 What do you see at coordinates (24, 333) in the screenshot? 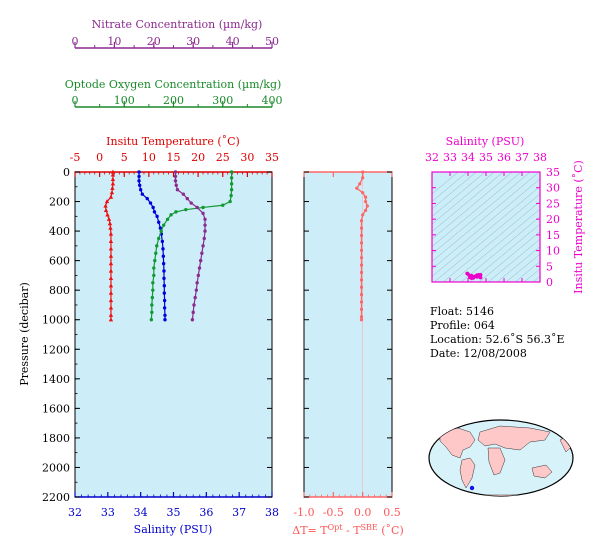
I see `pressure-axis-label: Pressure (decibar)` at bounding box center [24, 333].